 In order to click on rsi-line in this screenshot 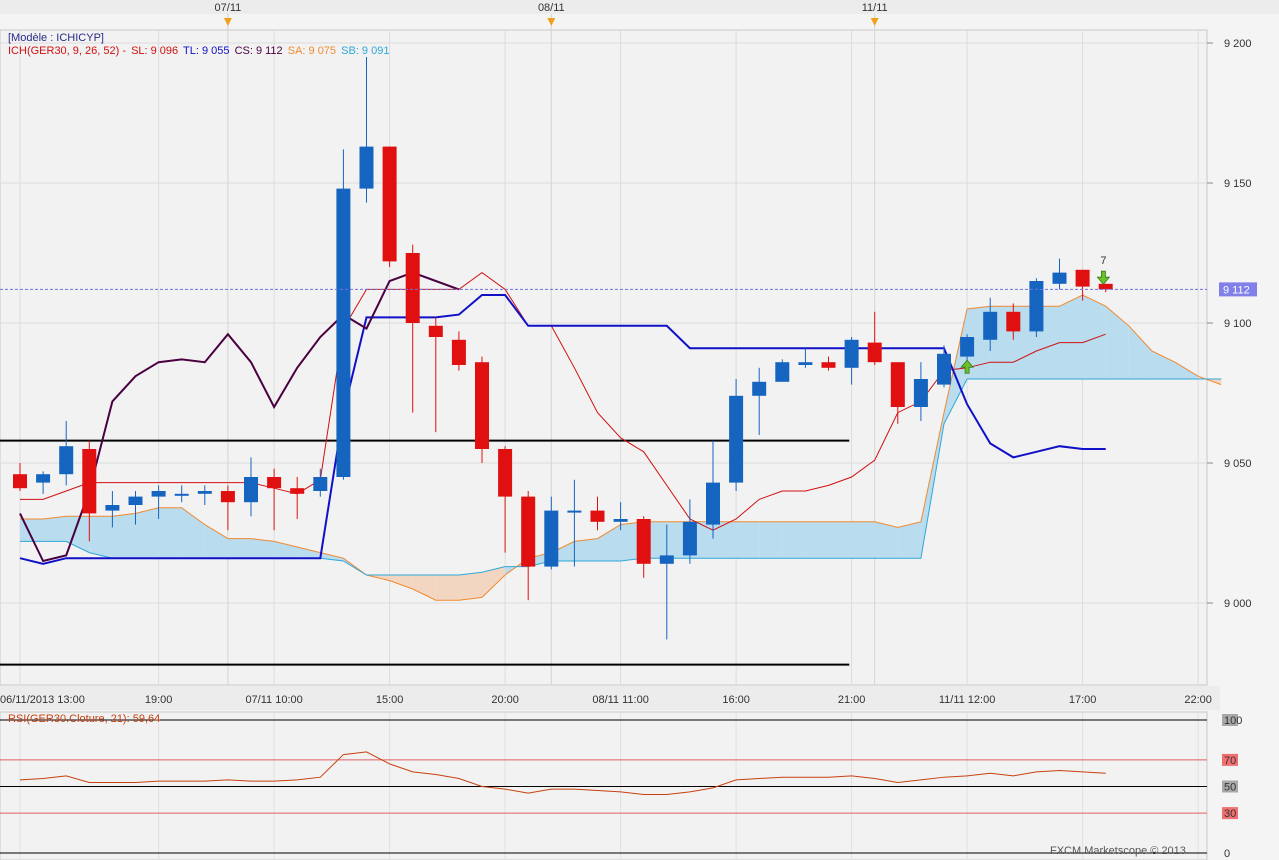, I will do `click(562, 773)`.